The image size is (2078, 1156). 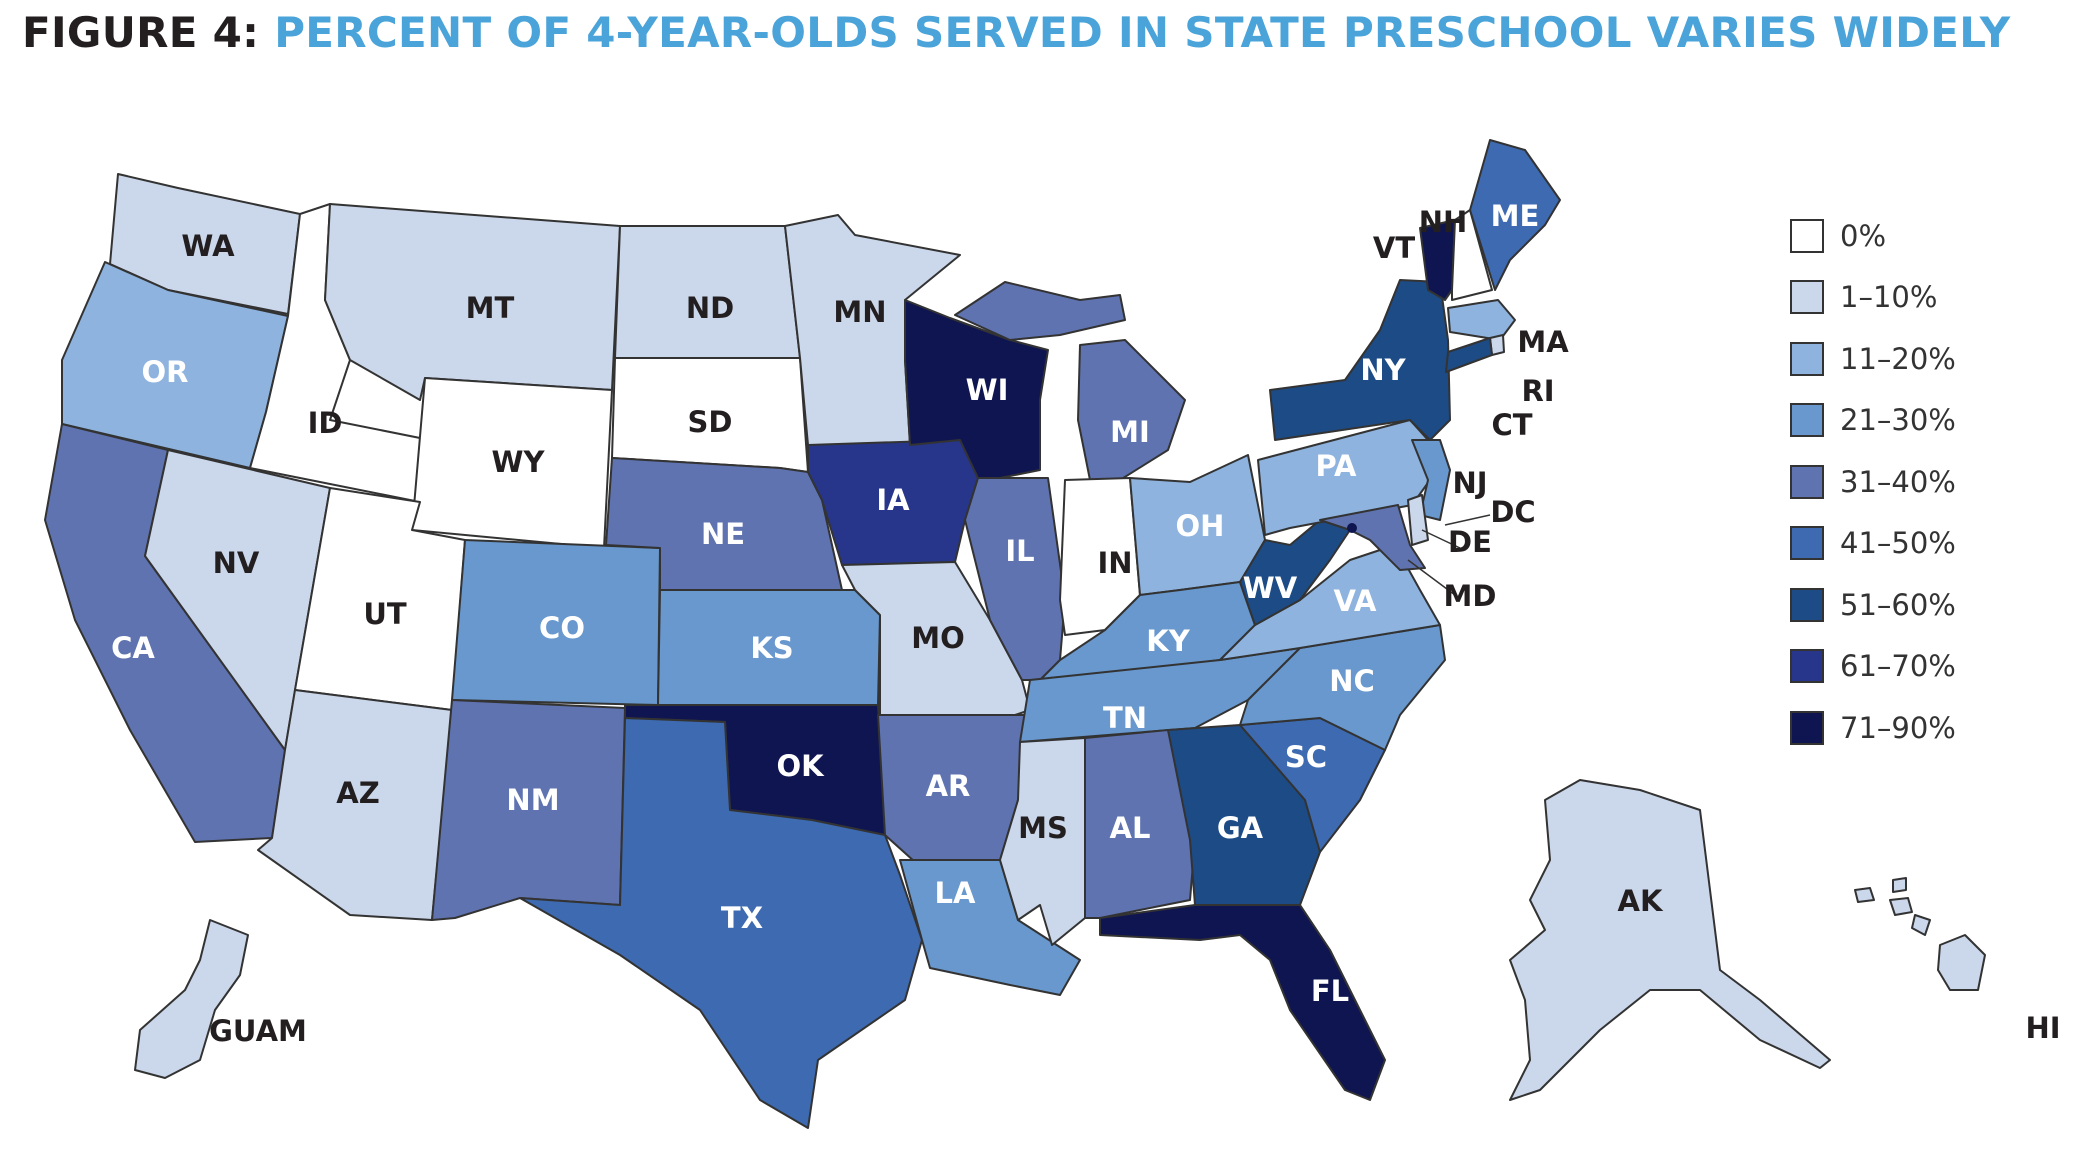 I want to click on label-NJ: NJ, so click(x=1469, y=483).